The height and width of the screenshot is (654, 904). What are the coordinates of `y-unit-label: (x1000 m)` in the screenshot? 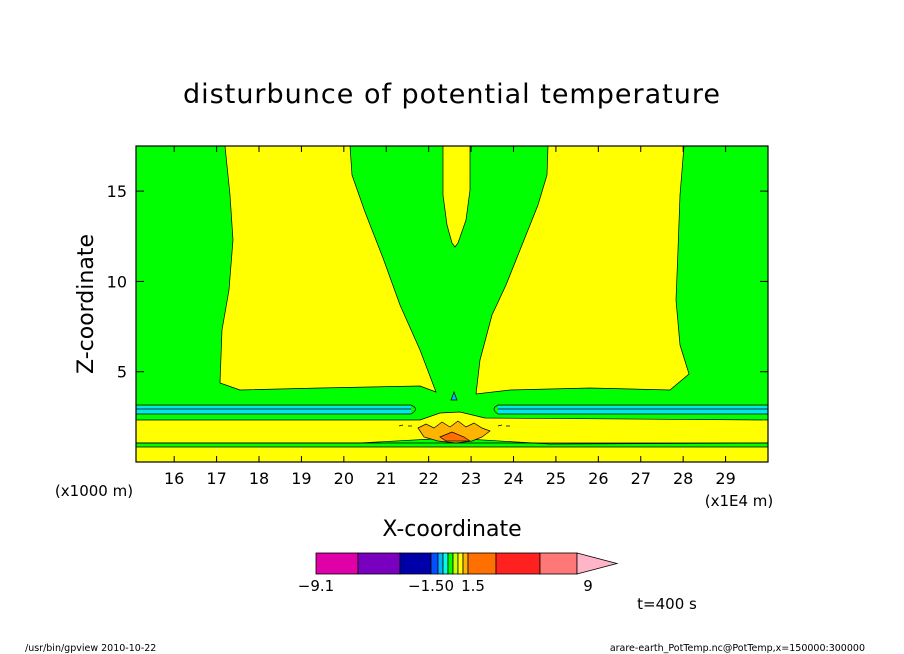 It's located at (94, 491).